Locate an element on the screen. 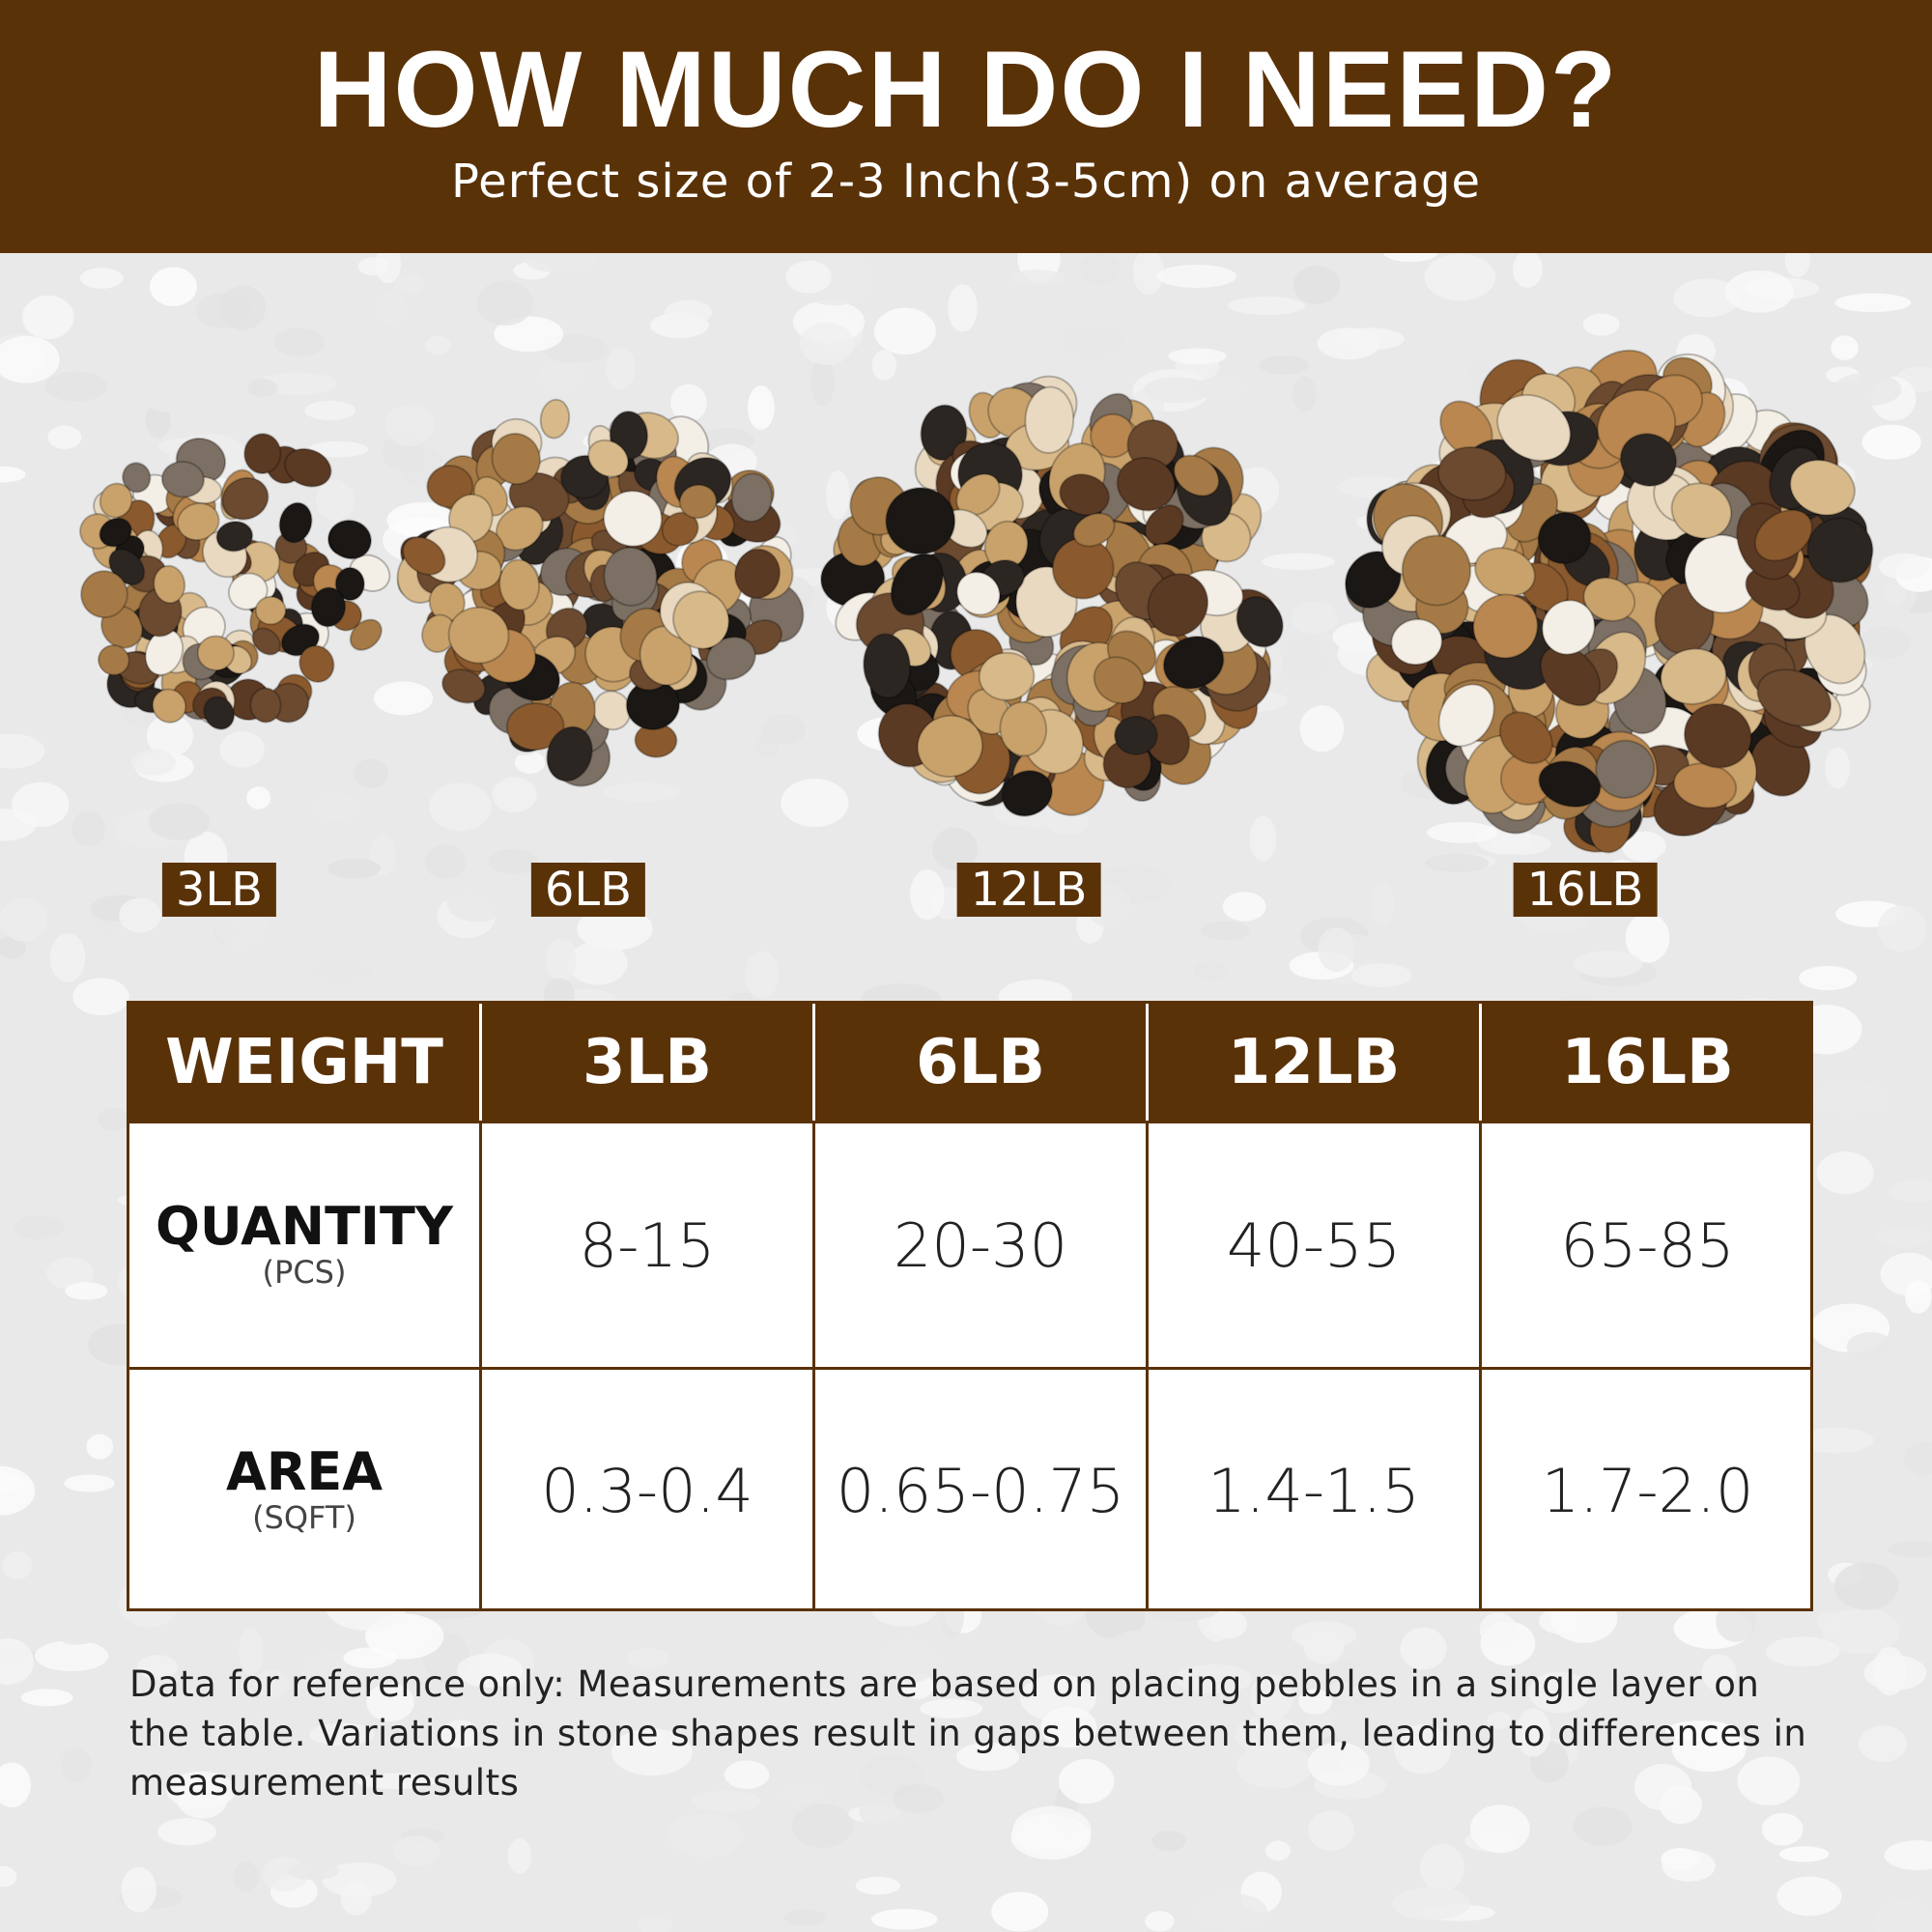 Image resolution: width=1932 pixels, height=1932 pixels. value-cell: 1.4-1.5 is located at coordinates (1315, 1489).